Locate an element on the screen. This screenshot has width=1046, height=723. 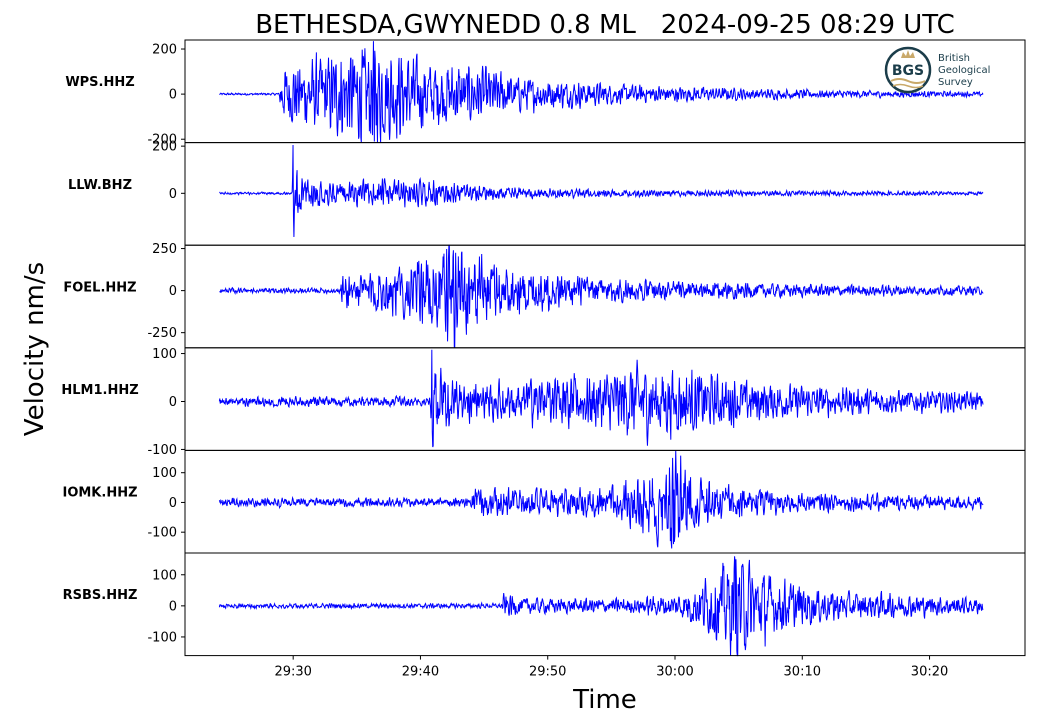
y-tick-label-5-1: 0 is located at coordinates (173, 606).